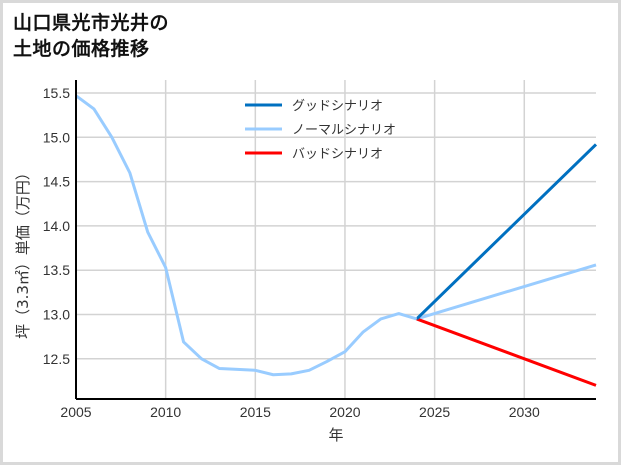  Describe the element at coordinates (23, 252) in the screenshot. I see `y-axis-label: 坪（3.3㎡）単価（万円）` at that location.